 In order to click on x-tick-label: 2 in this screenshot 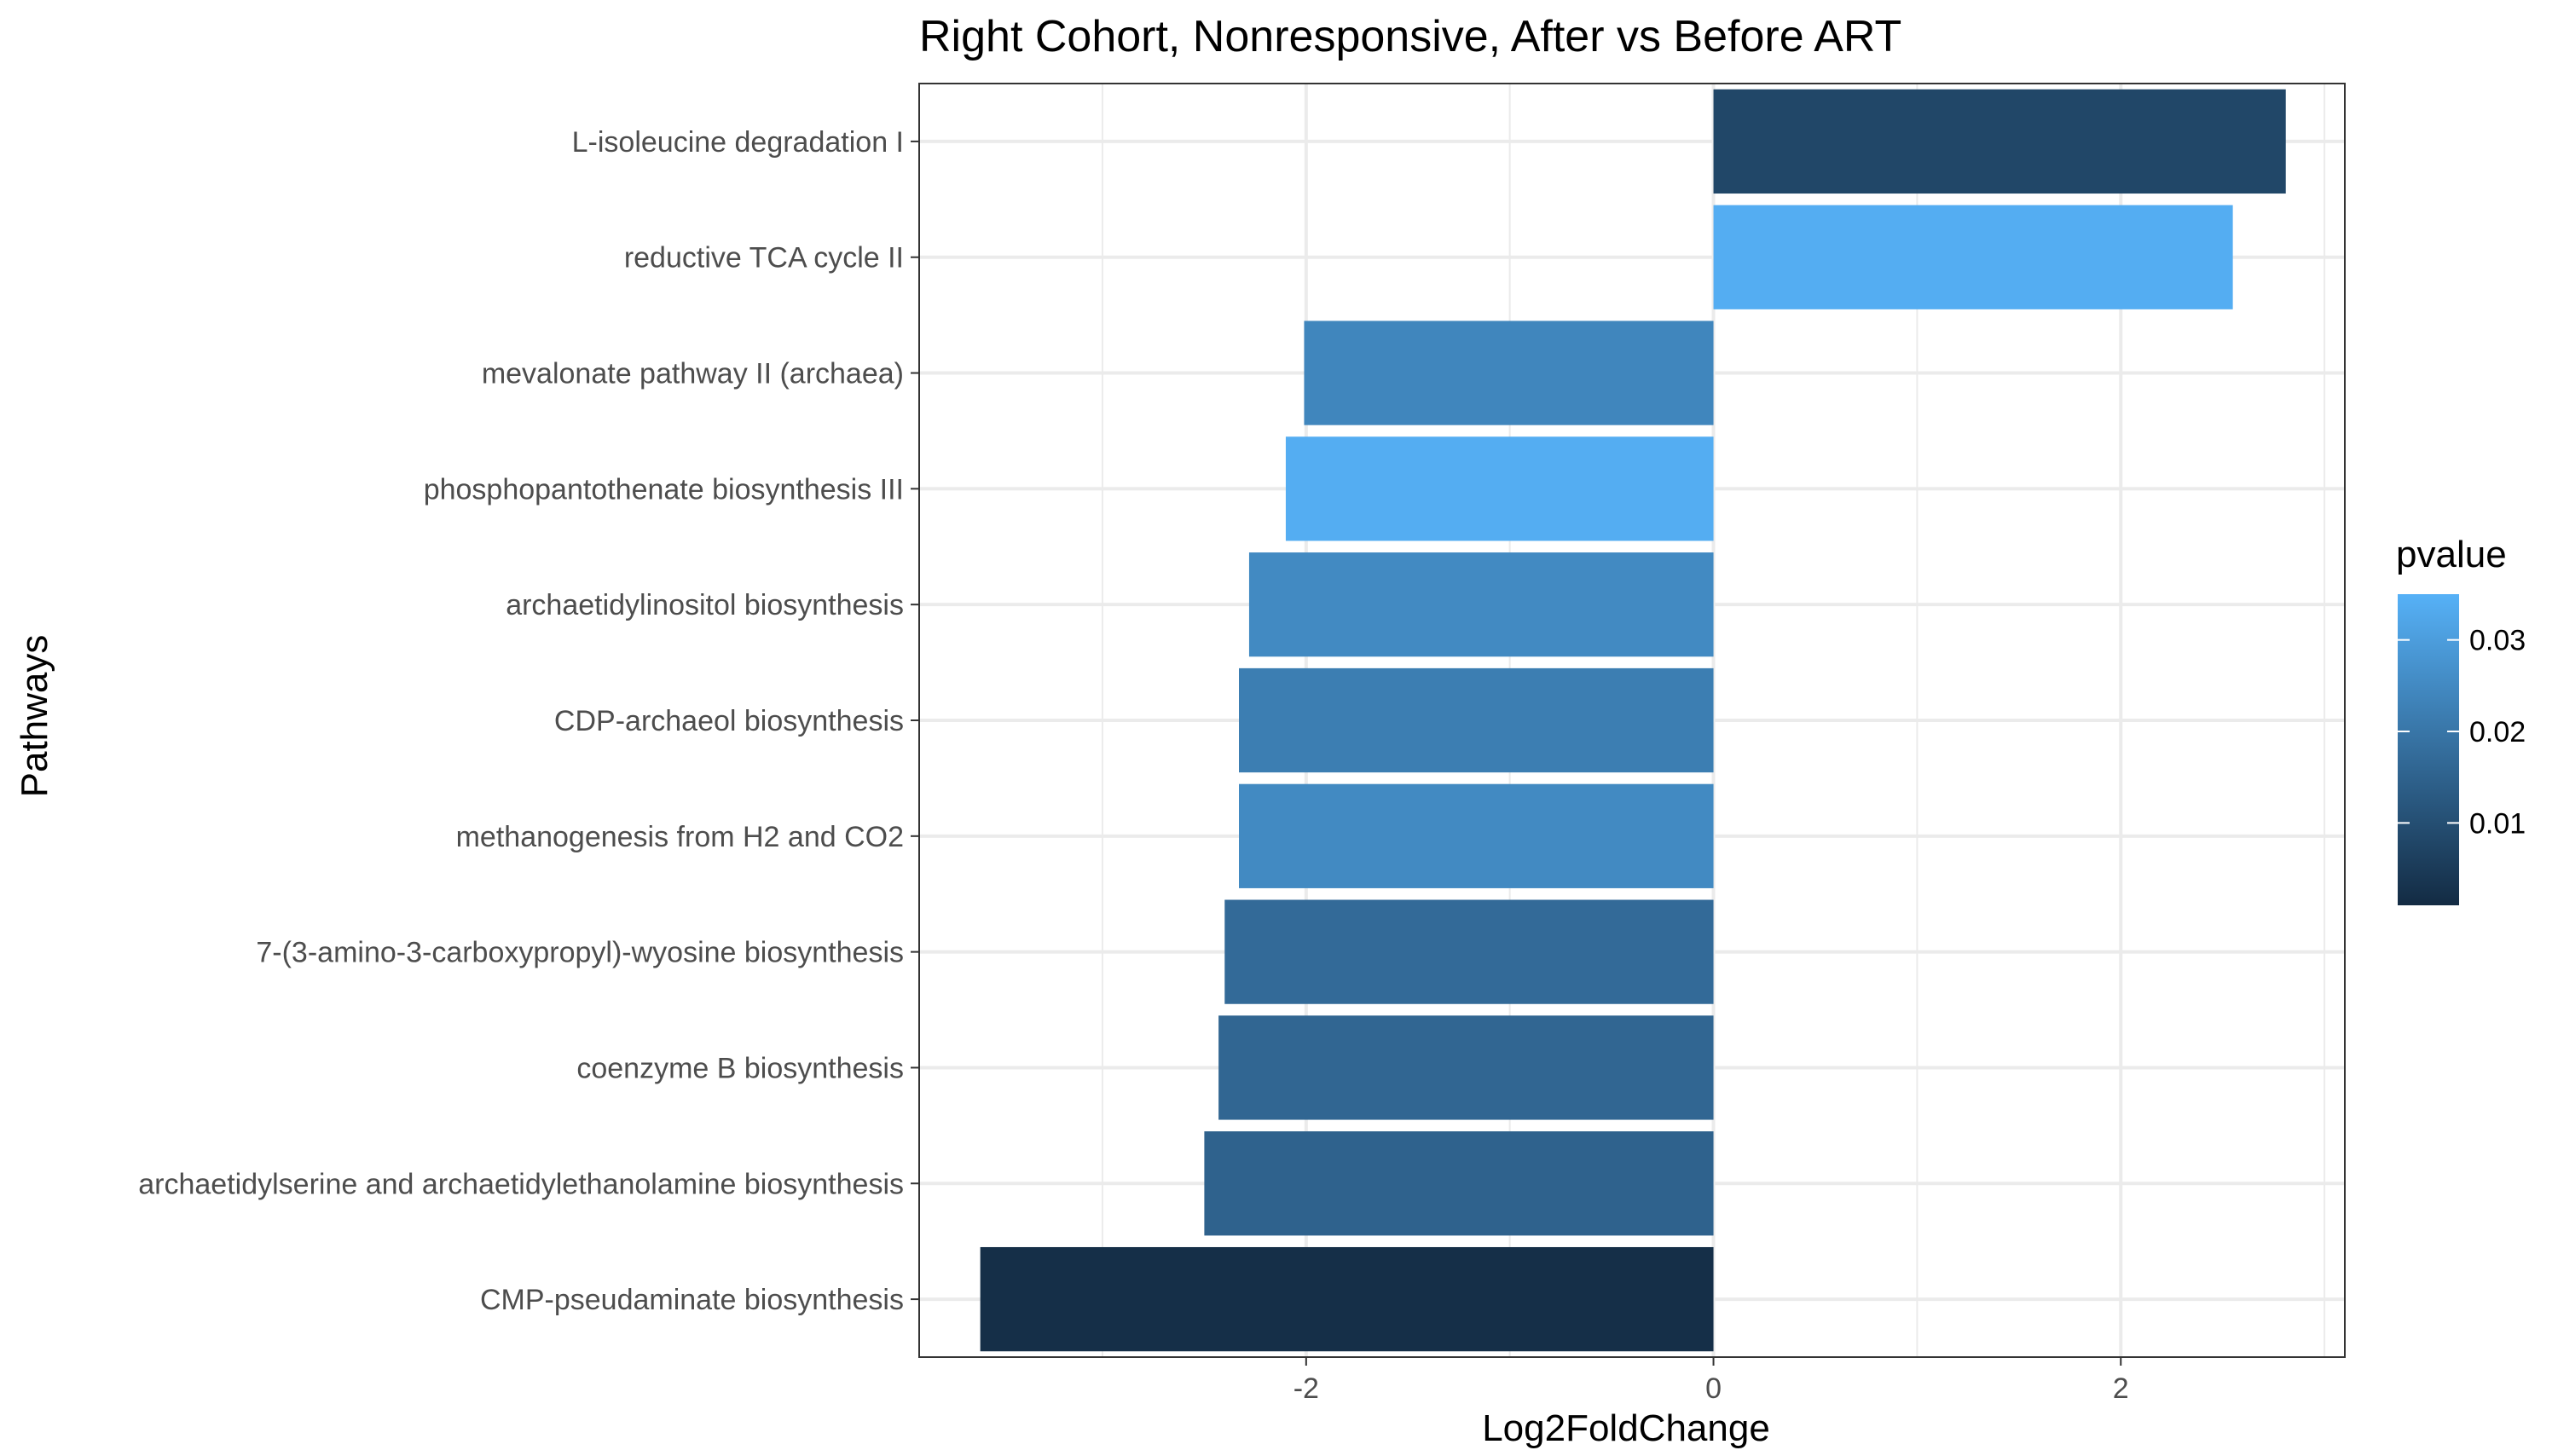, I will do `click(2121, 1388)`.